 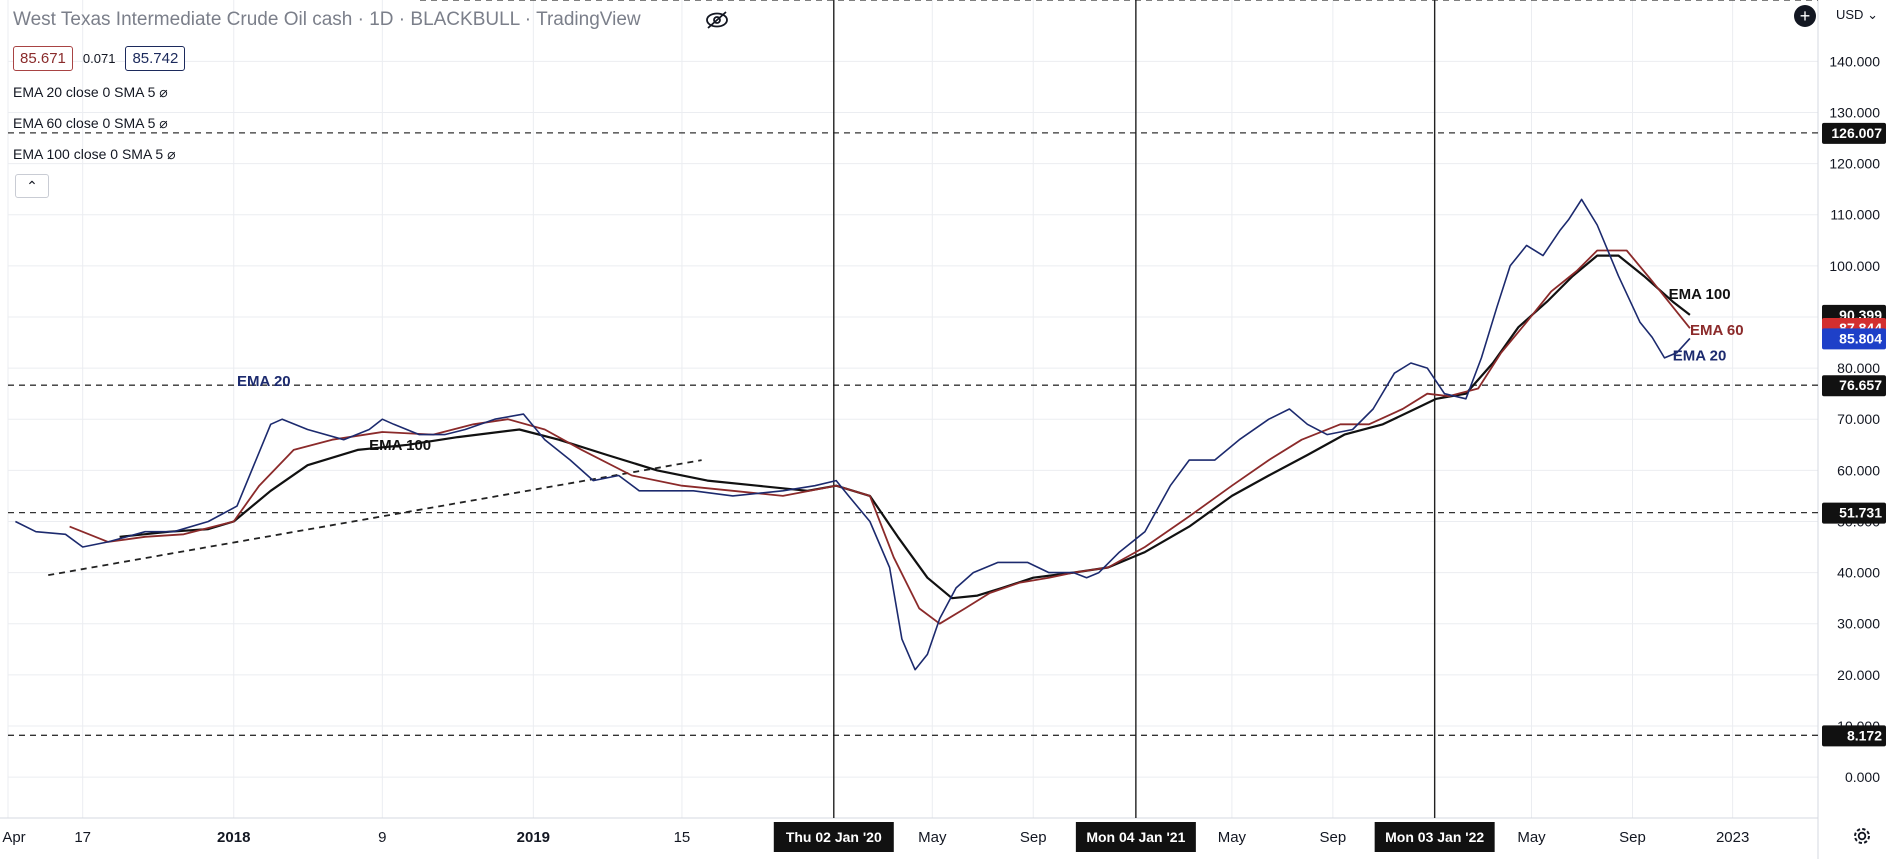 What do you see at coordinates (13, 837) in the screenshot?
I see `x-tick-label: Apr` at bounding box center [13, 837].